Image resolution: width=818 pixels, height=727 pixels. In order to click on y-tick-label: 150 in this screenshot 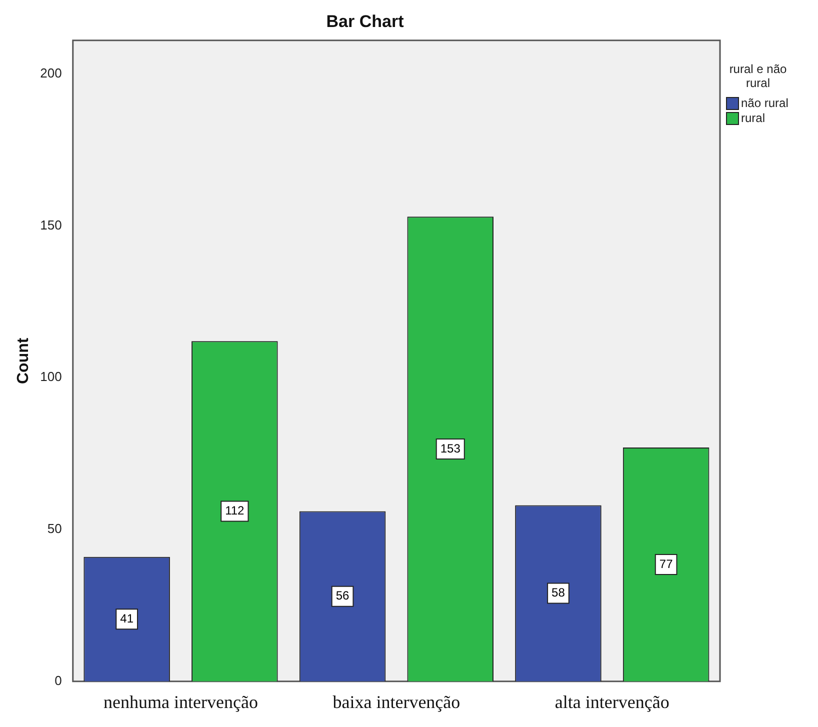, I will do `click(51, 224)`.